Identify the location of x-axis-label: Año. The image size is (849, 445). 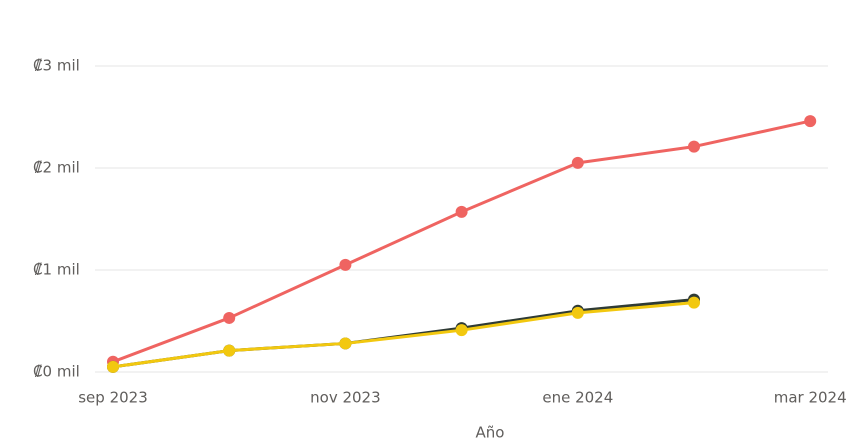
(490, 433).